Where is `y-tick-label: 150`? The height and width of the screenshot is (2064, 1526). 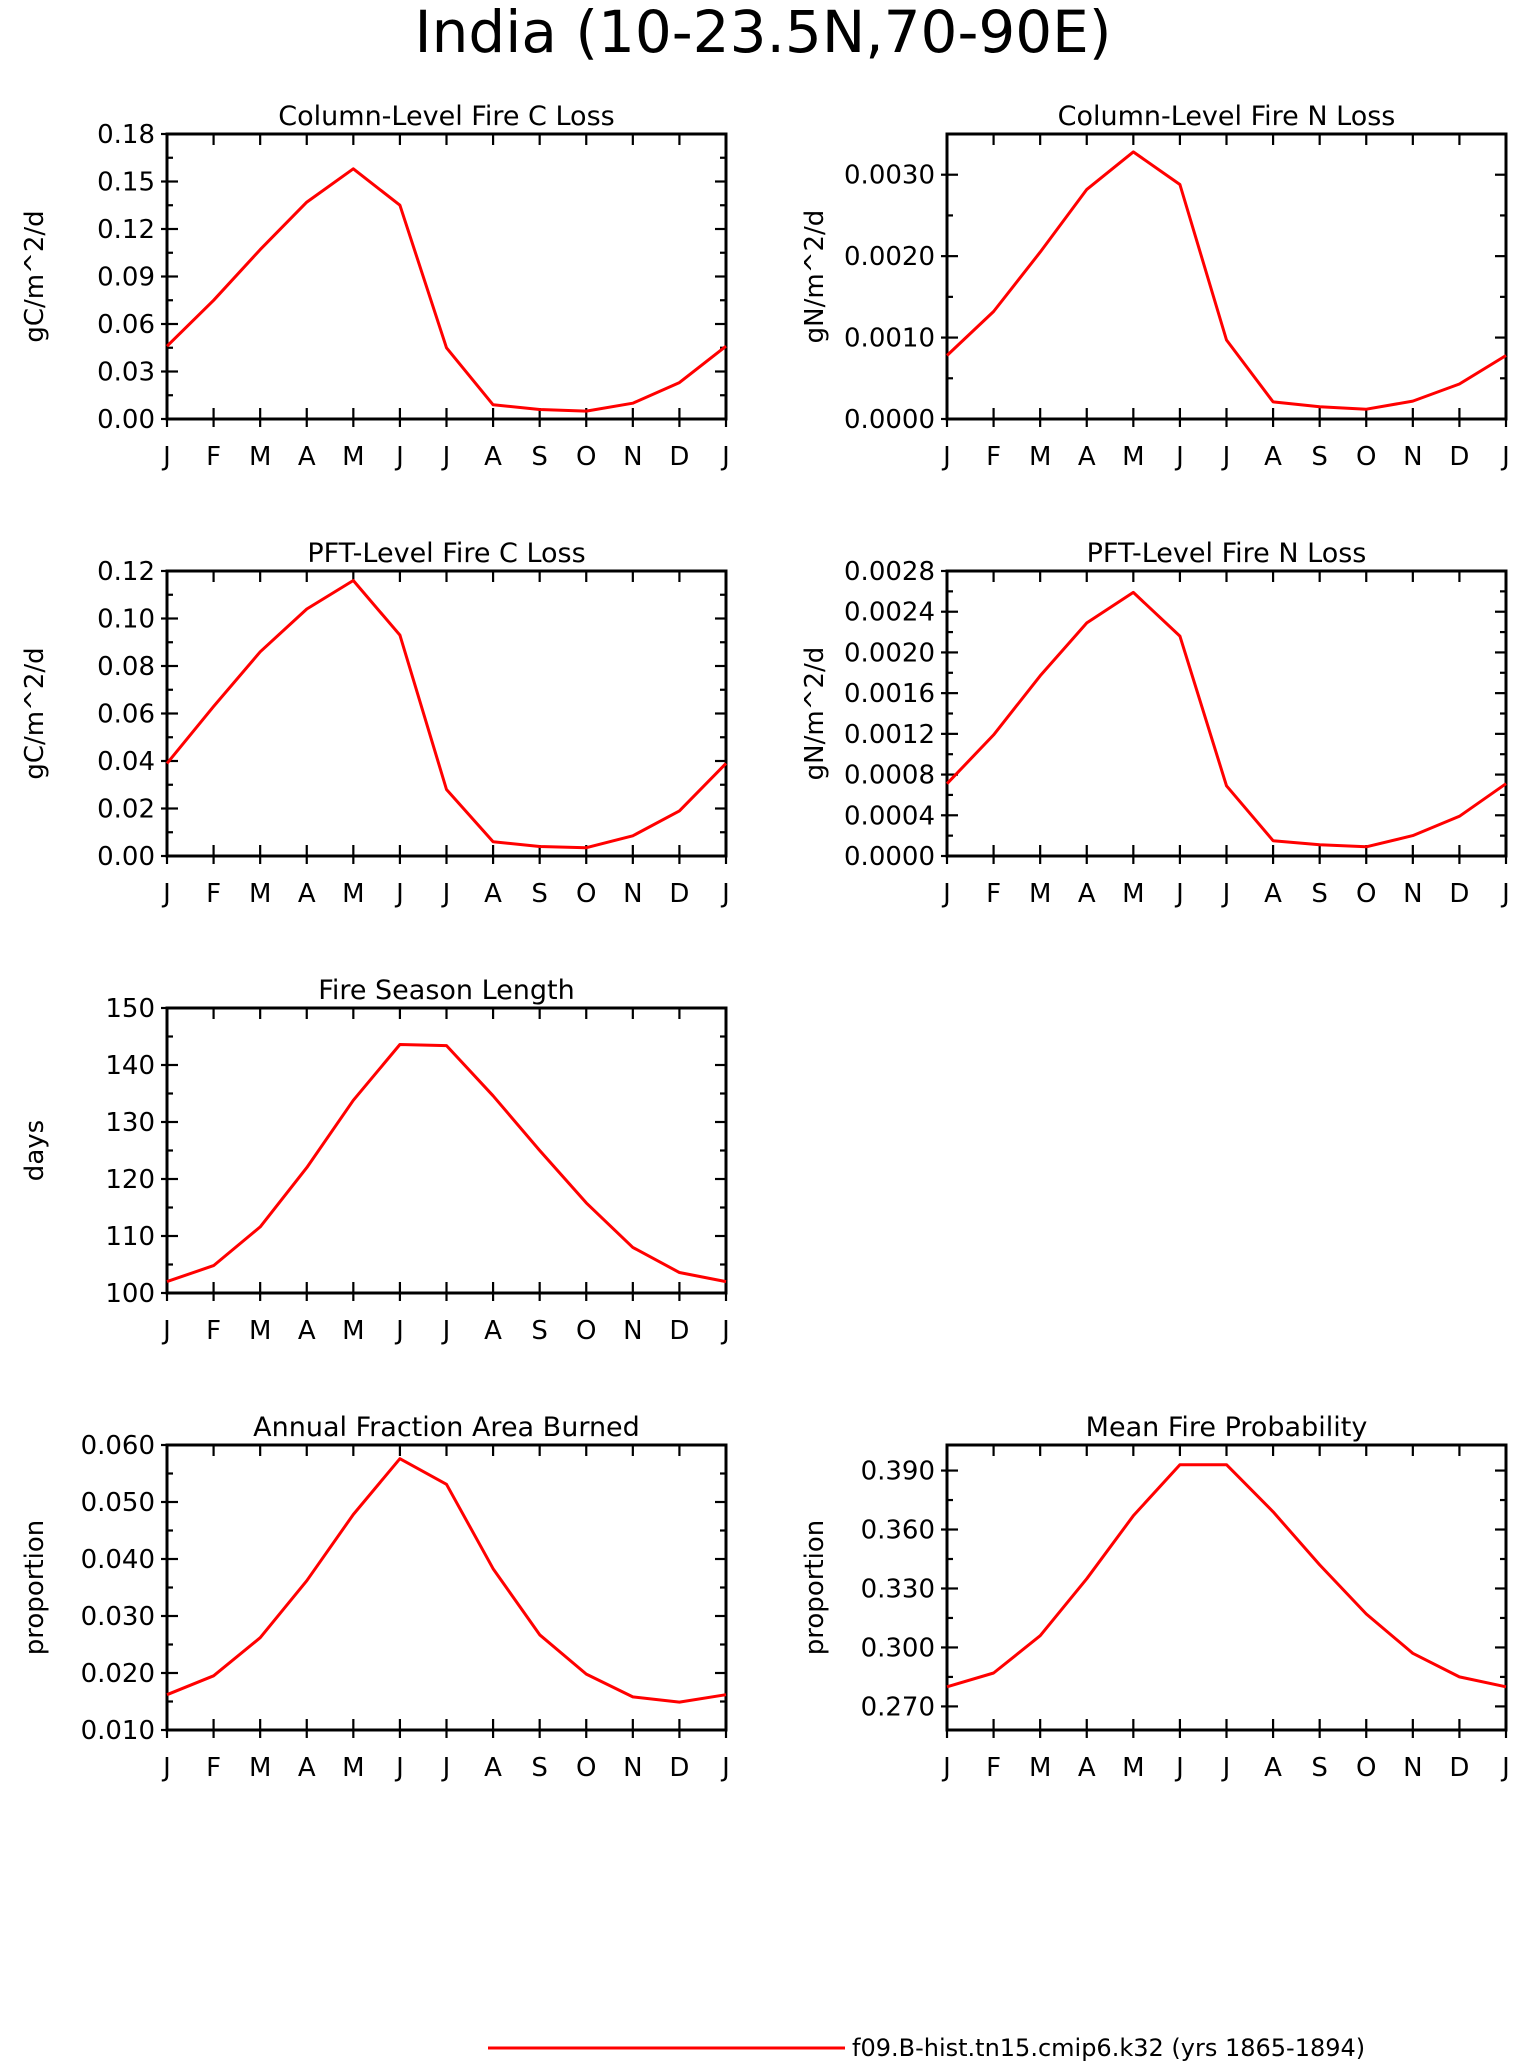 y-tick-label: 150 is located at coordinates (130, 1009).